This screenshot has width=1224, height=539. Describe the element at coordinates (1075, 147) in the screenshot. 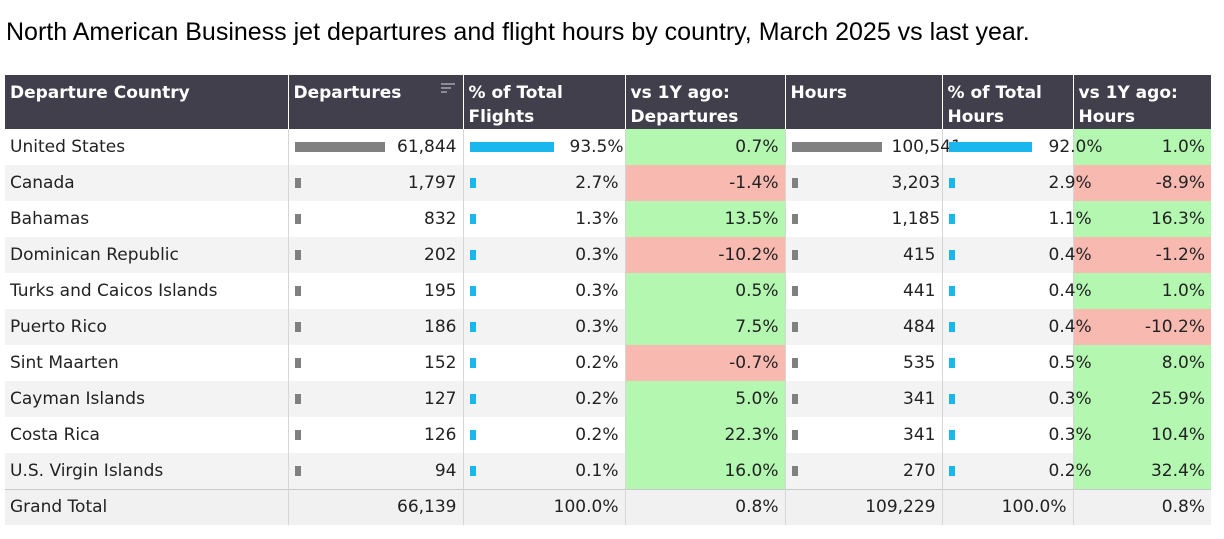

I see `pct-hours-value: 92.0%` at that location.